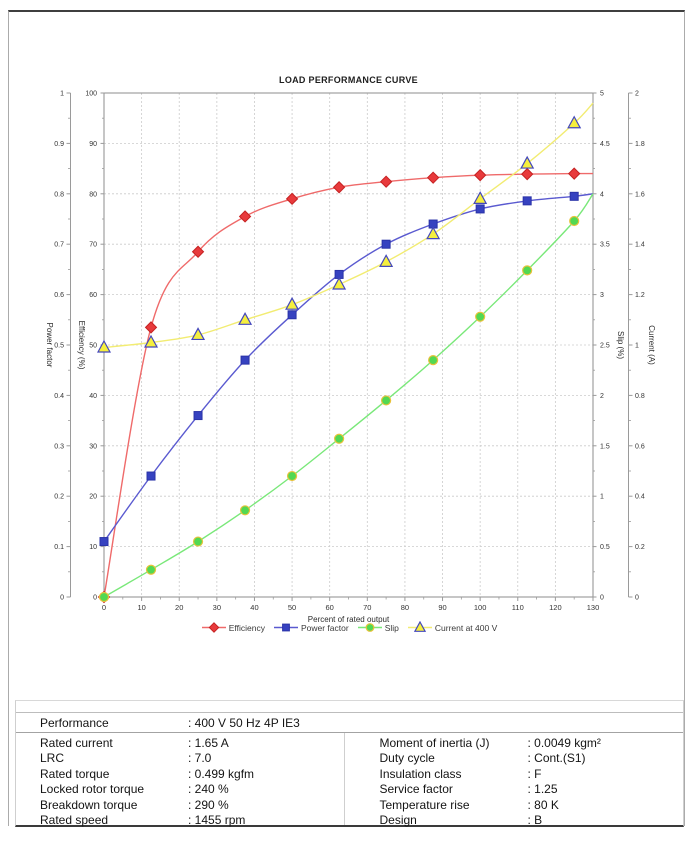 This screenshot has width=699, height=841. What do you see at coordinates (620, 345) in the screenshot?
I see `svg-text: Slip (%)` at bounding box center [620, 345].